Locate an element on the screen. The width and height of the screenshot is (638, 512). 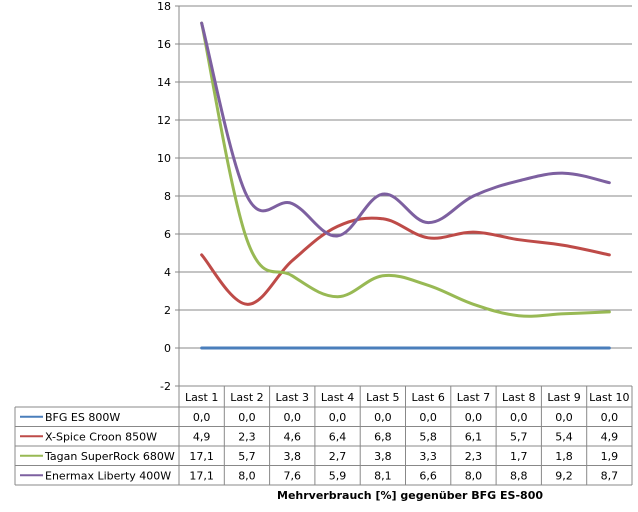
y-tick-label: 16 is located at coordinates (164, 44).